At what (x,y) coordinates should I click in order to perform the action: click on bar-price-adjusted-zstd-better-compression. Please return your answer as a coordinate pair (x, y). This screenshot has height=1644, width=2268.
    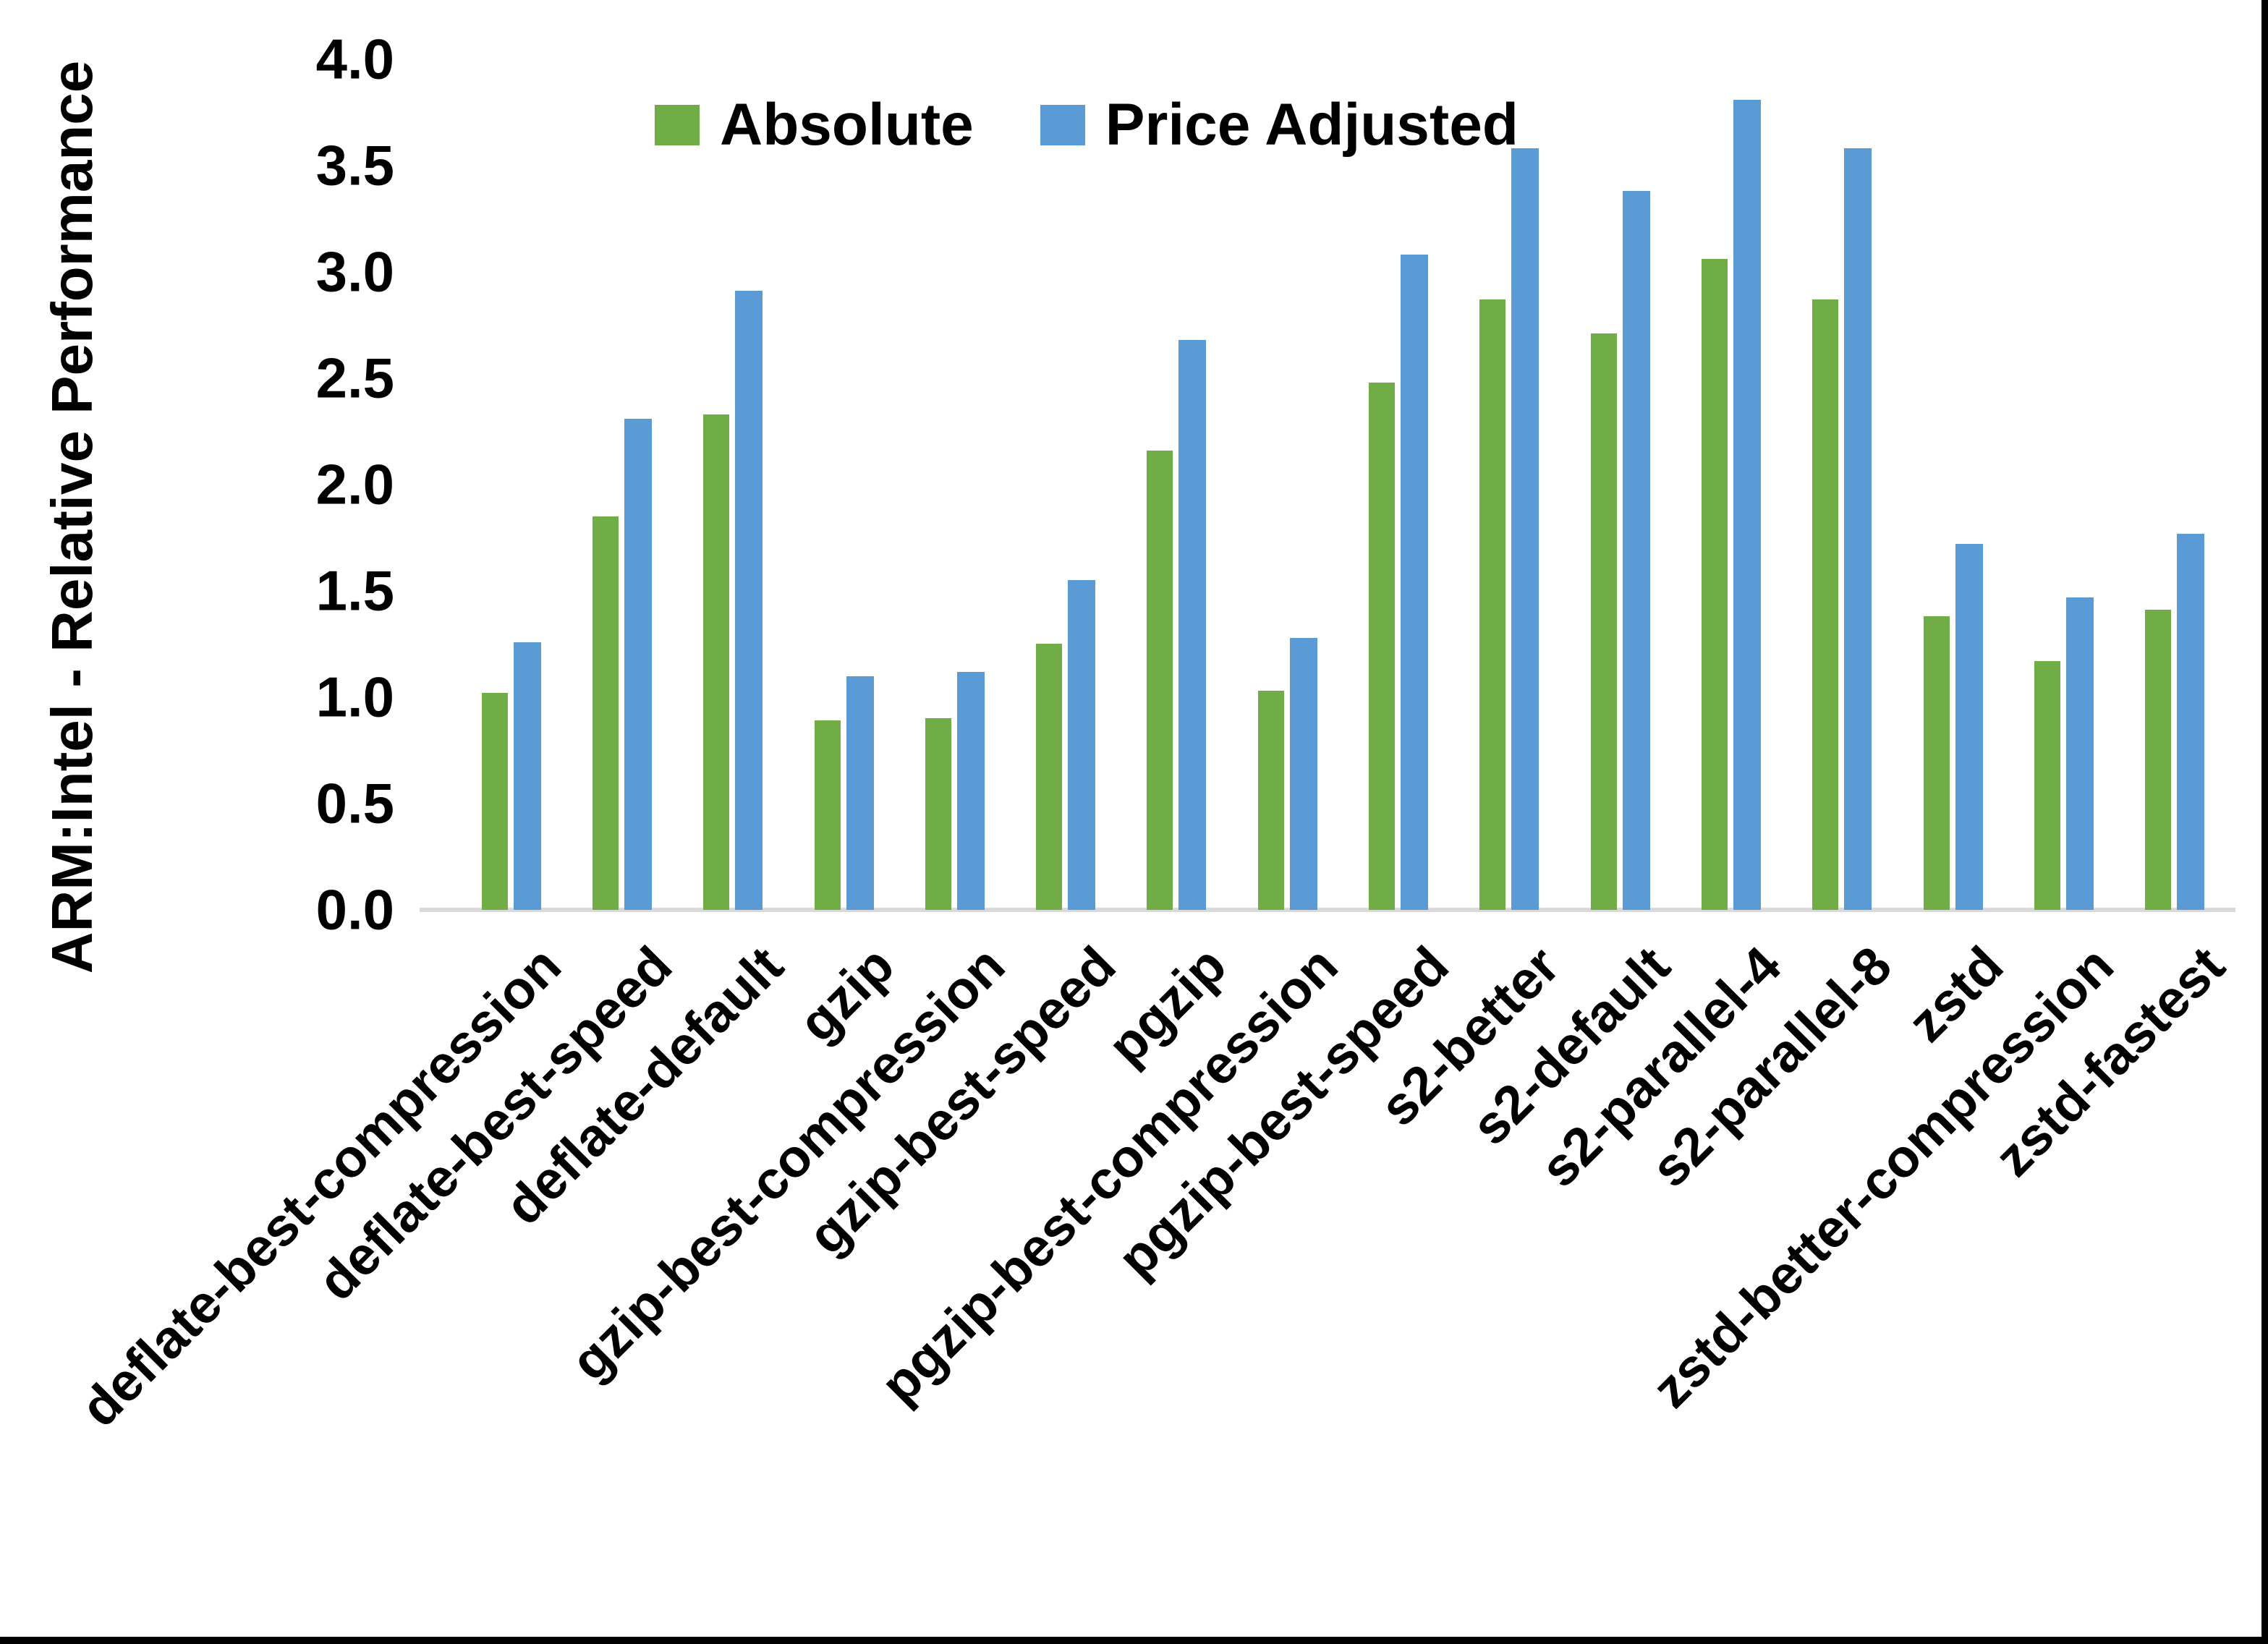
    Looking at the image, I should click on (2080, 753).